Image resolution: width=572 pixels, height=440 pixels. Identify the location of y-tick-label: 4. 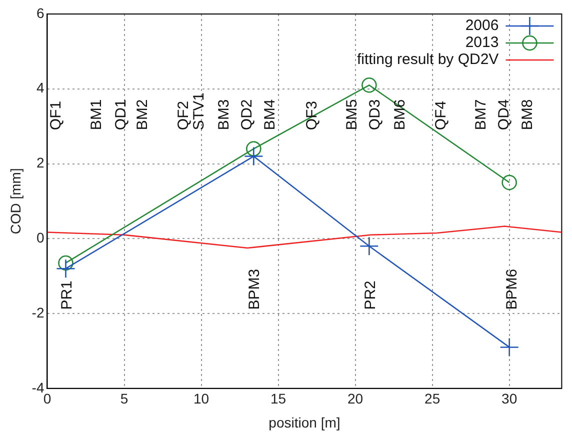
(40, 88).